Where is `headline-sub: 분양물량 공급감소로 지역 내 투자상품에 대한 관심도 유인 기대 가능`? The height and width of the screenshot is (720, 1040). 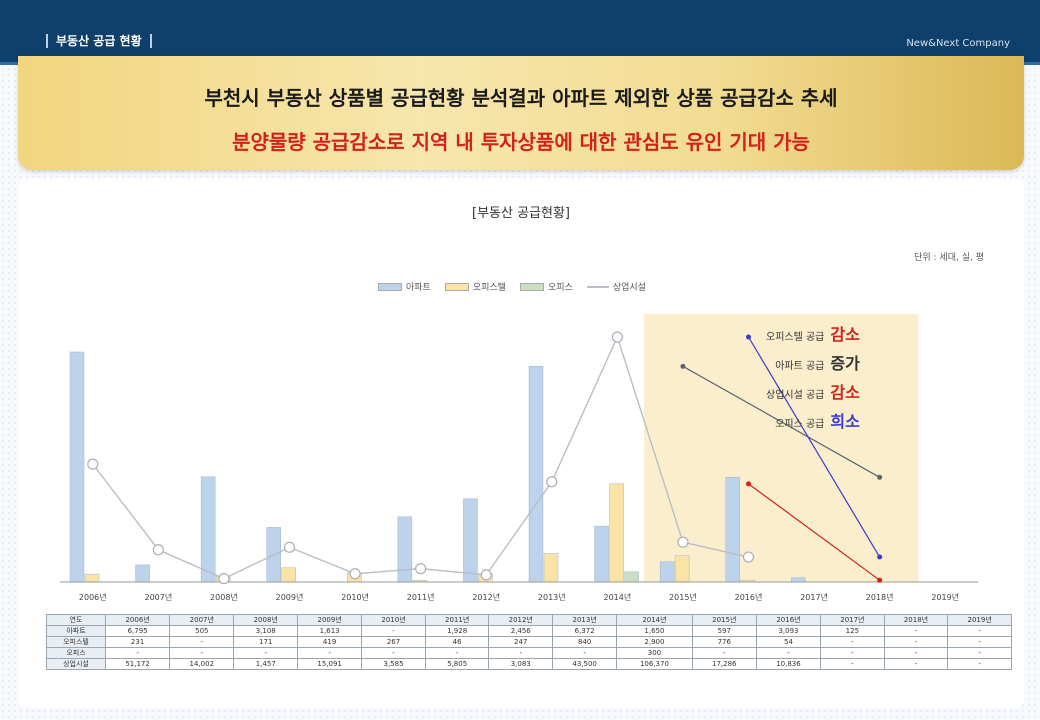
headline-sub: 분양물량 공급감소로 지역 내 투자상품에 대한 관심도 유인 기대 가능 is located at coordinates (521, 142).